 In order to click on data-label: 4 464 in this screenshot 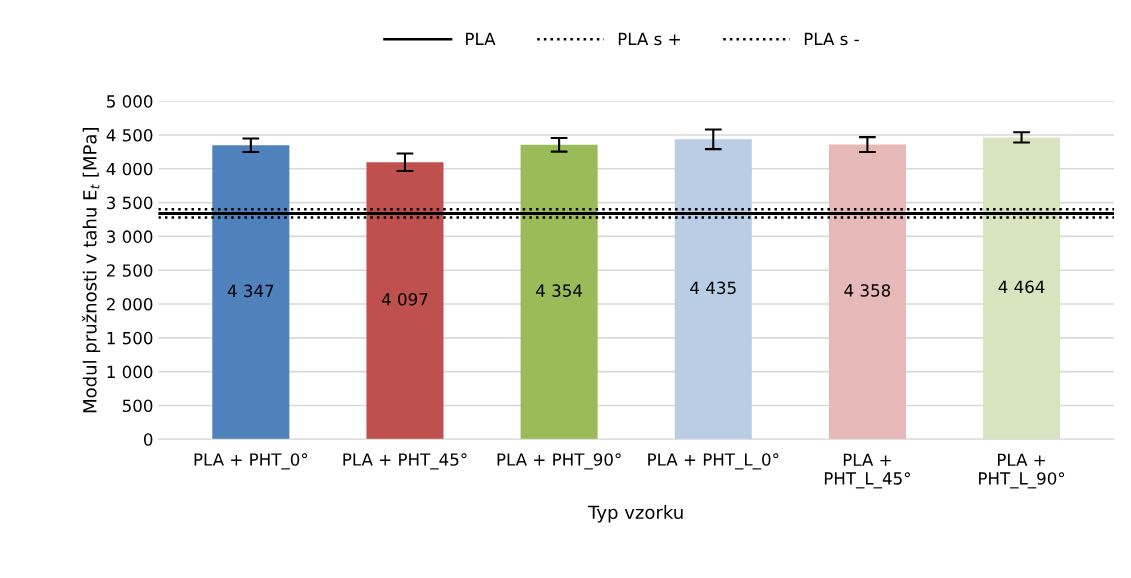, I will do `click(1021, 287)`.